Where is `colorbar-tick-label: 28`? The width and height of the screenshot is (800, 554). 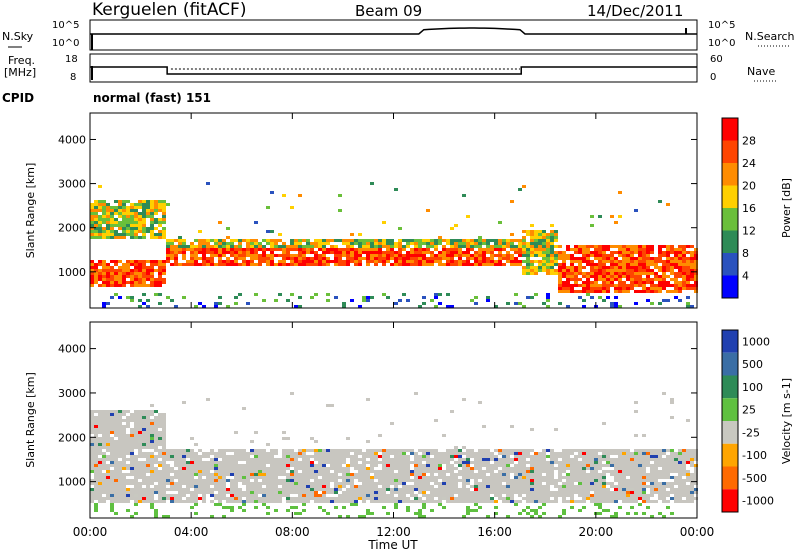 colorbar-tick-label: 28 is located at coordinates (749, 141).